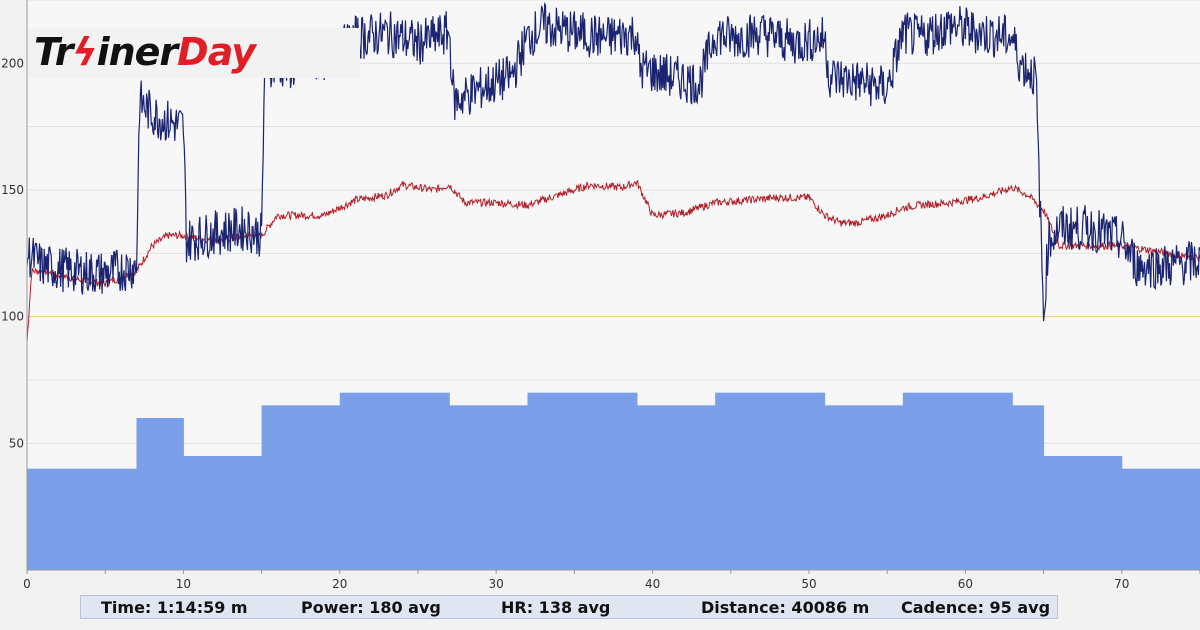 Image resolution: width=1200 pixels, height=630 pixels. What do you see at coordinates (53, 52) in the screenshot?
I see `logo-text-tr: Tr` at bounding box center [53, 52].